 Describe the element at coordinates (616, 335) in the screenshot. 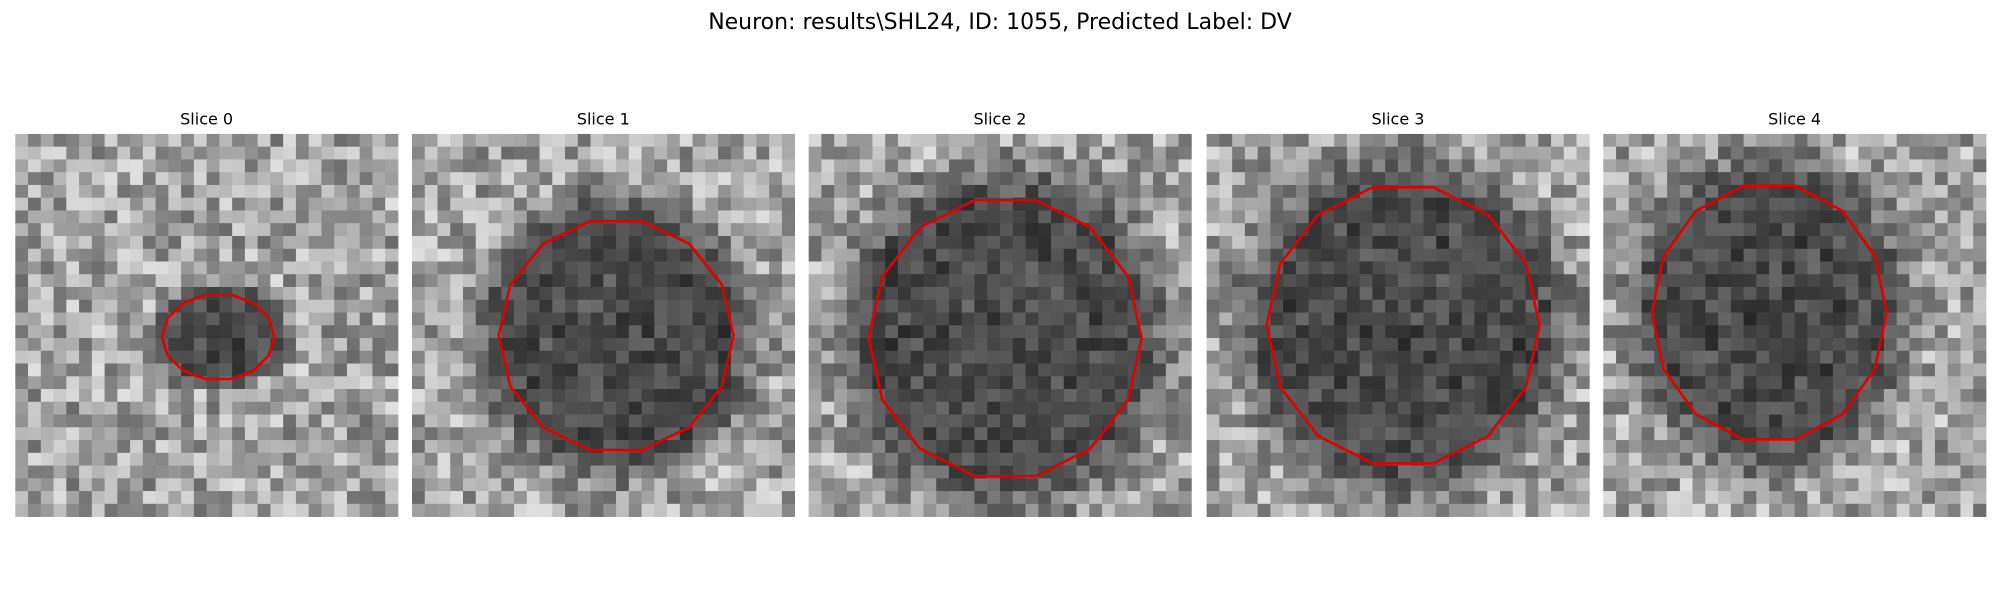

I see `contour` at that location.